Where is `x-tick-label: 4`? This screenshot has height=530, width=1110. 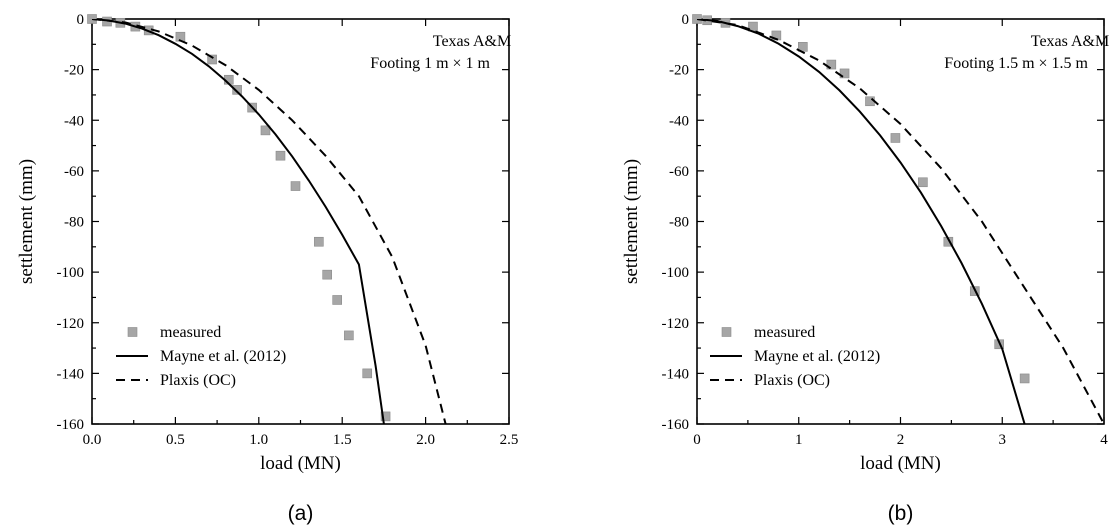 x-tick-label: 4 is located at coordinates (1104, 440).